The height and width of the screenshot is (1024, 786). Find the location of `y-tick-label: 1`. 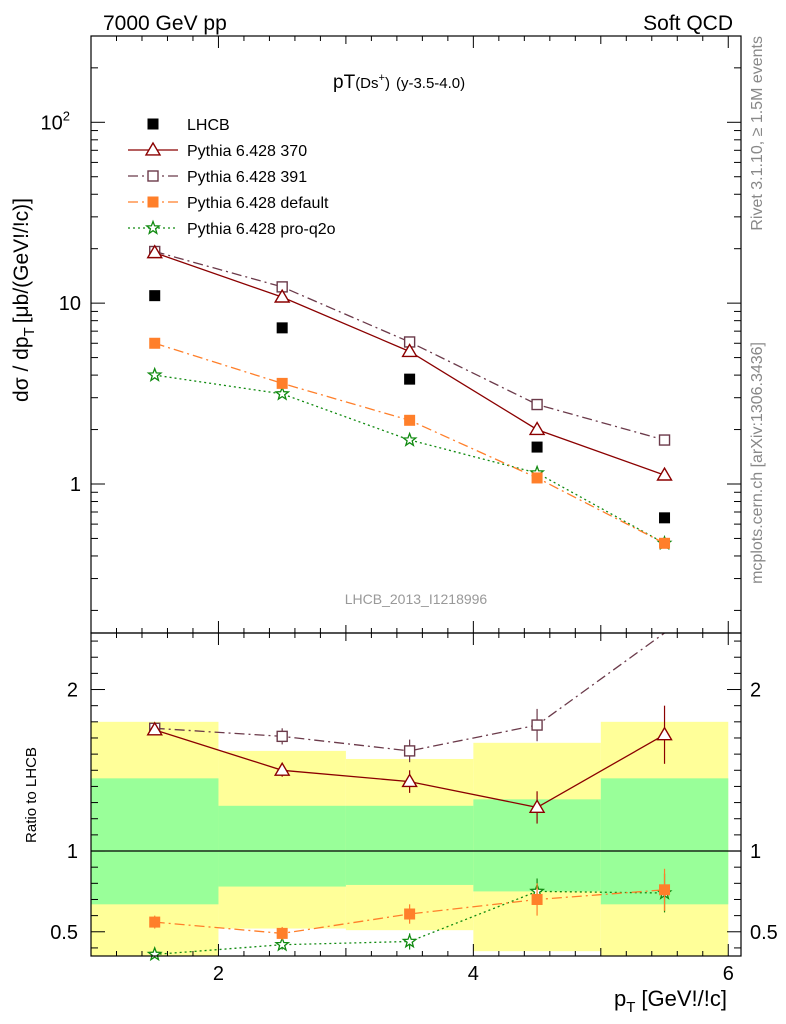

y-tick-label: 1 is located at coordinates (75, 485).